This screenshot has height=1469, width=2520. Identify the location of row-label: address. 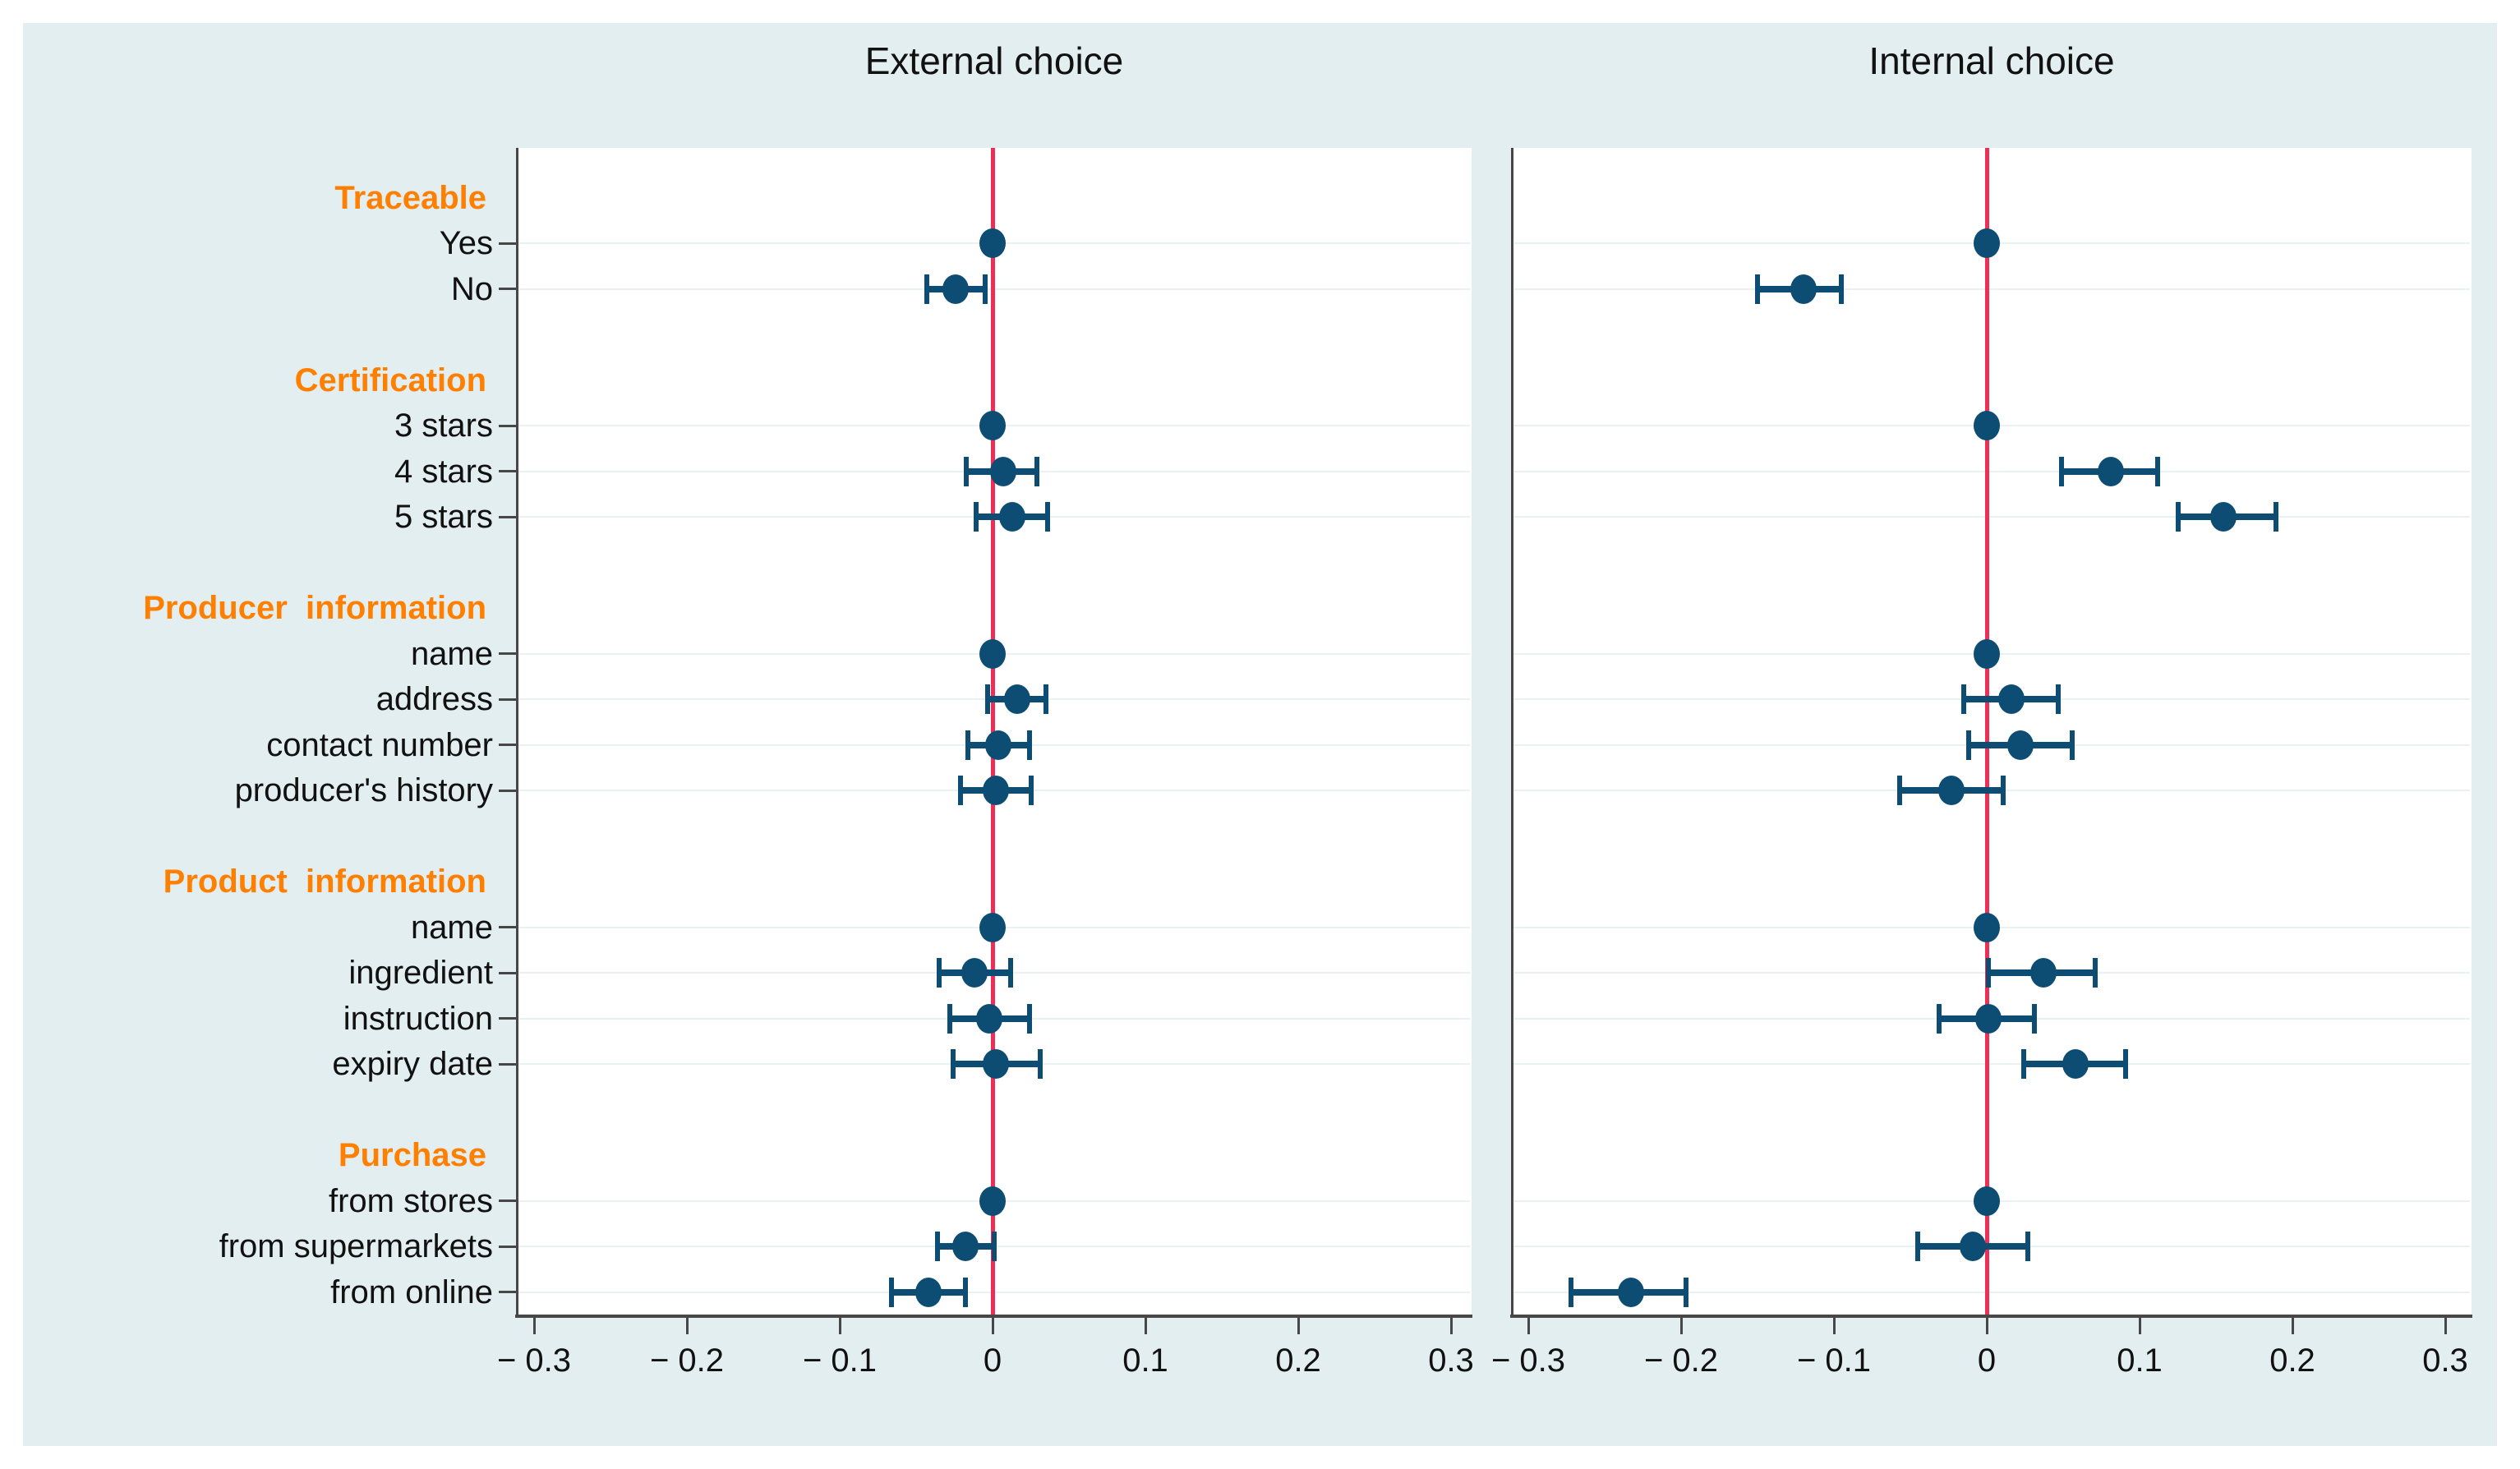
(434, 699).